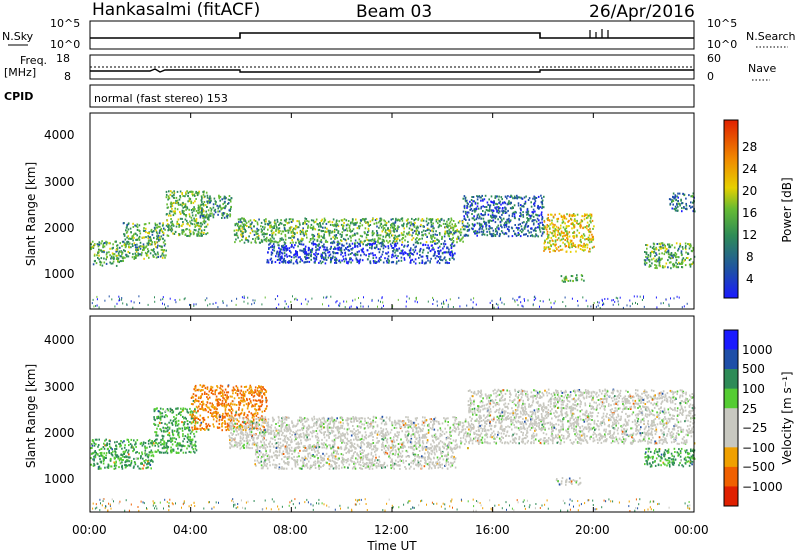 The height and width of the screenshot is (554, 800). Describe the element at coordinates (63, 58) in the screenshot. I see `freq-tick-top: 18` at that location.